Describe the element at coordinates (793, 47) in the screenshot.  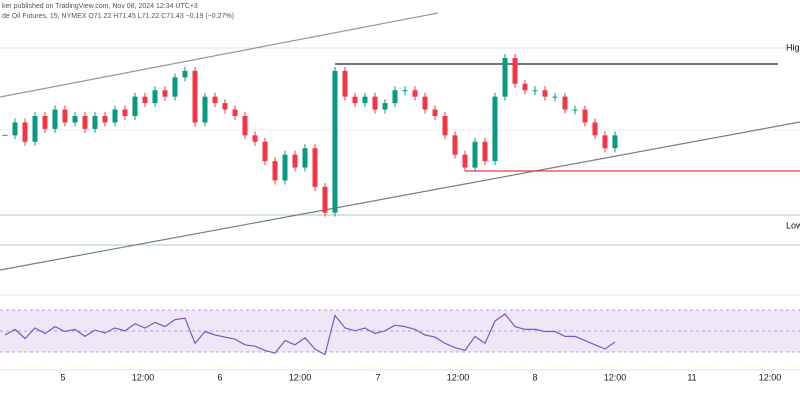
I see `high-label: High` at that location.